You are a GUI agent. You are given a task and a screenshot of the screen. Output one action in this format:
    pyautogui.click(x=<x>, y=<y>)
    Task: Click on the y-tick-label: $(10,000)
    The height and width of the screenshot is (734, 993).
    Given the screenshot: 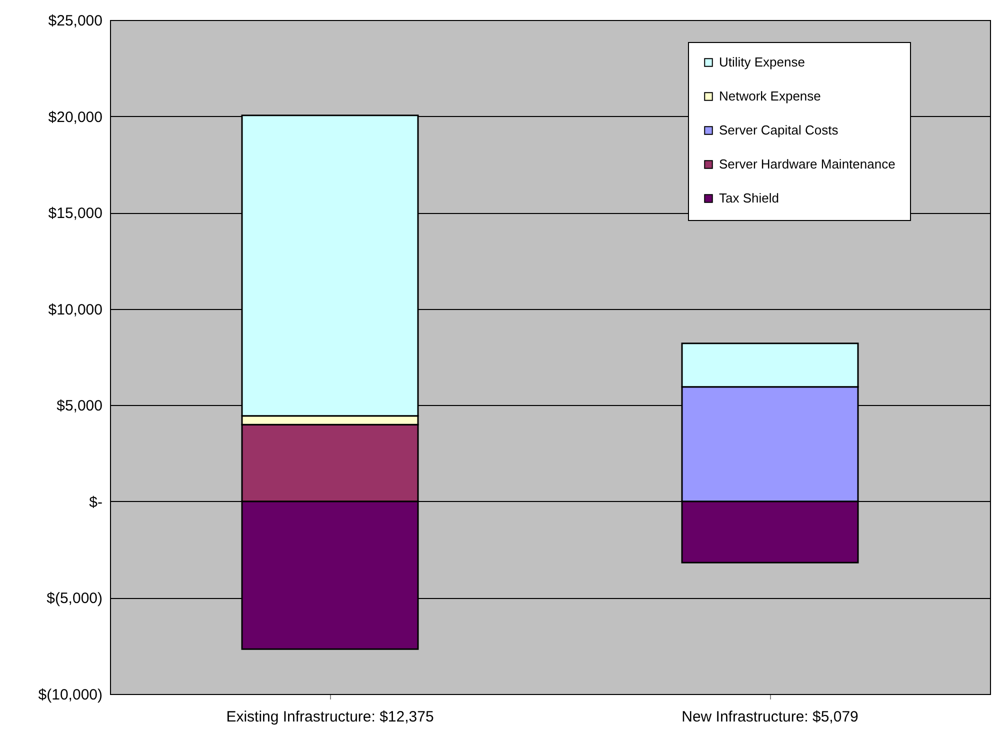 What is the action you would take?
    pyautogui.click(x=70, y=695)
    